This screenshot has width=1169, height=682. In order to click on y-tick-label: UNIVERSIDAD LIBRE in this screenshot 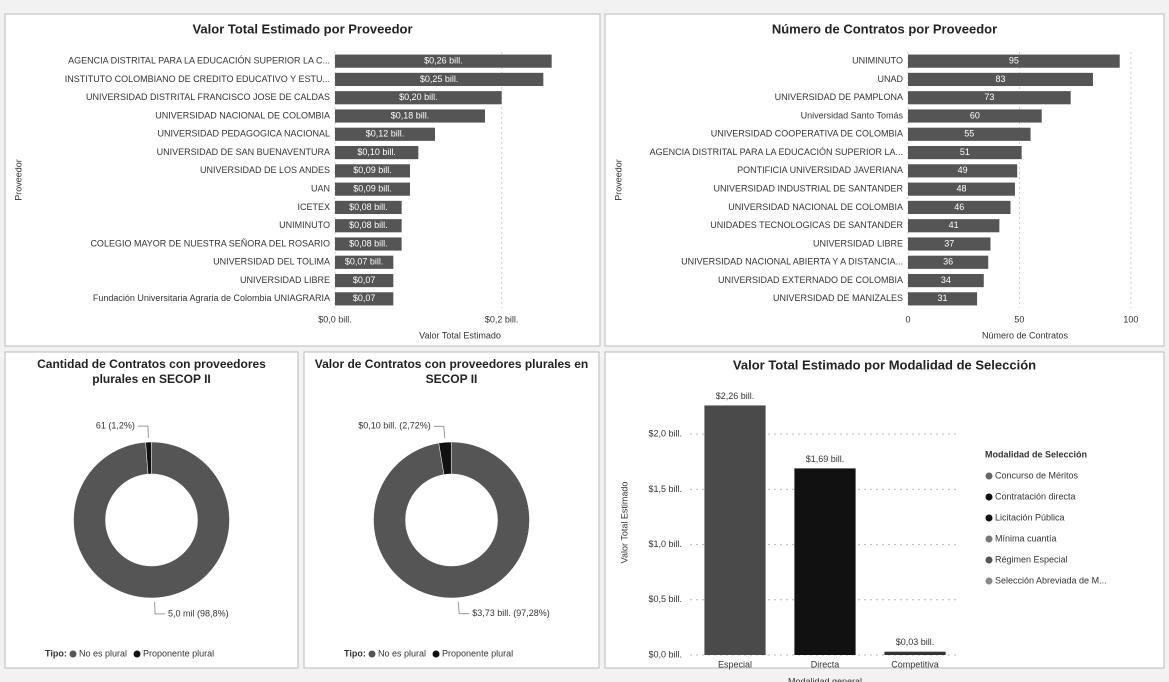, I will do `click(858, 243)`.